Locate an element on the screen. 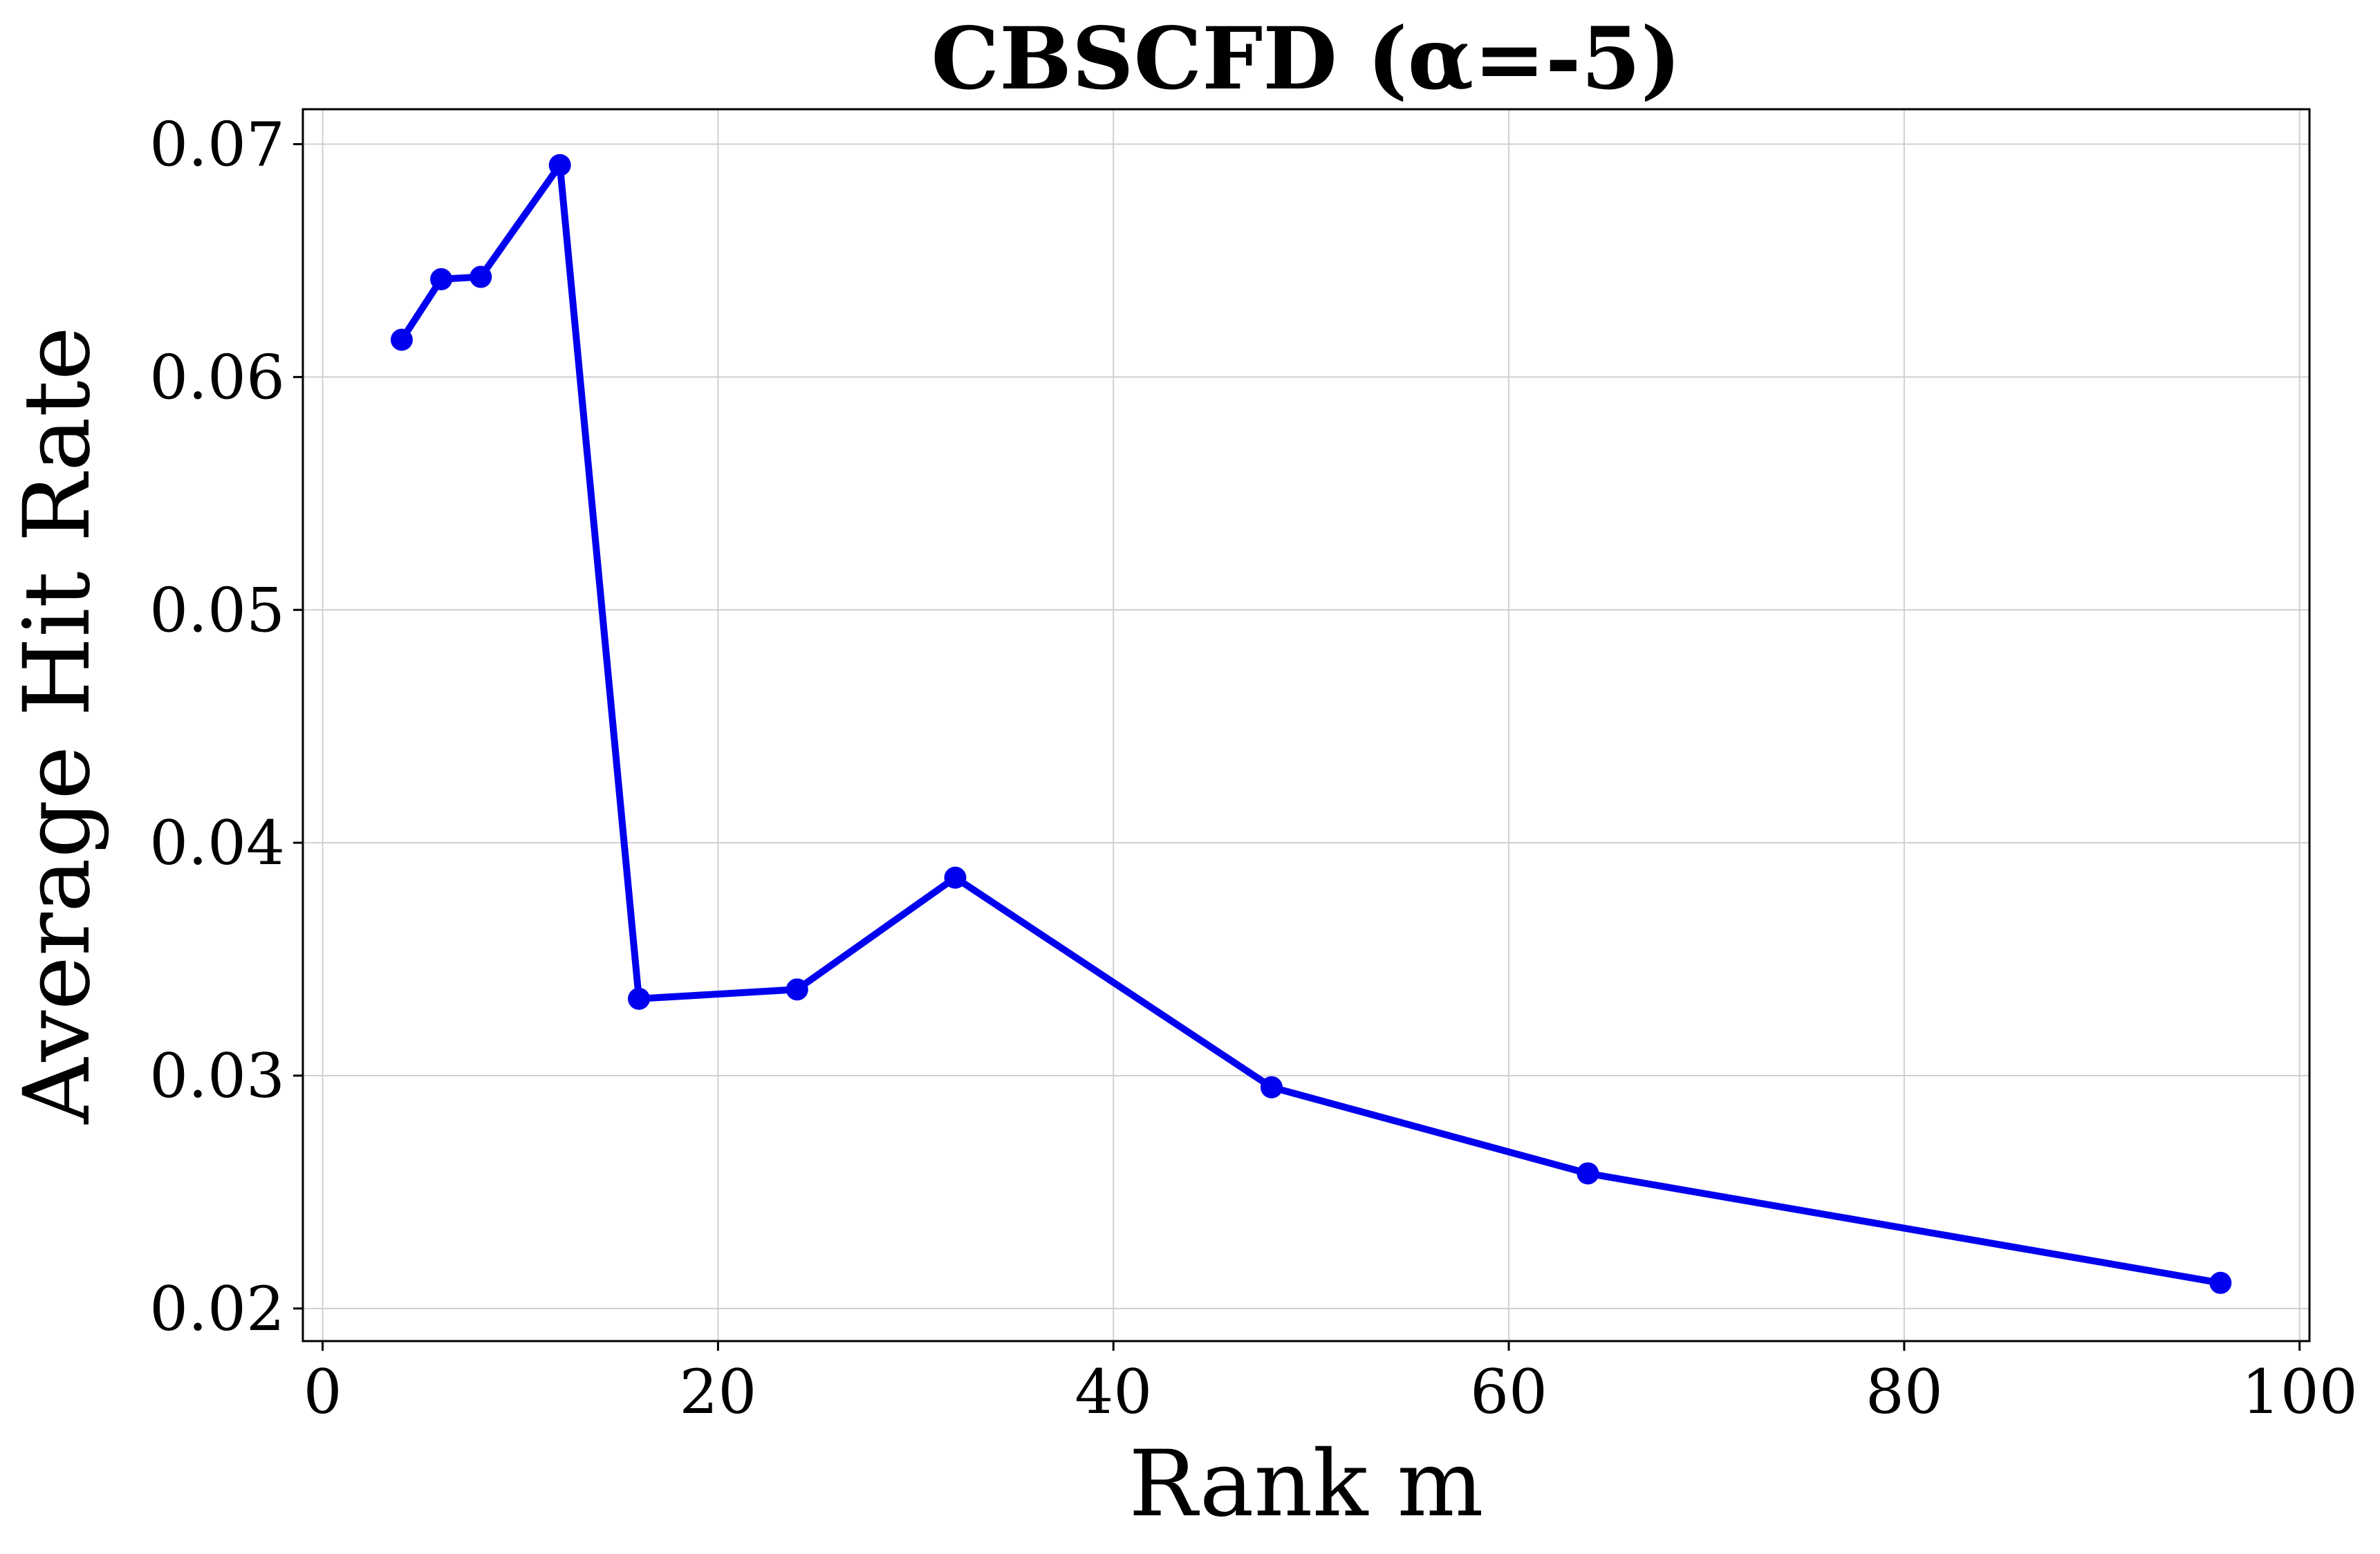 This screenshot has width=2380, height=1554. y-tick-label: 0.06 is located at coordinates (217, 377).